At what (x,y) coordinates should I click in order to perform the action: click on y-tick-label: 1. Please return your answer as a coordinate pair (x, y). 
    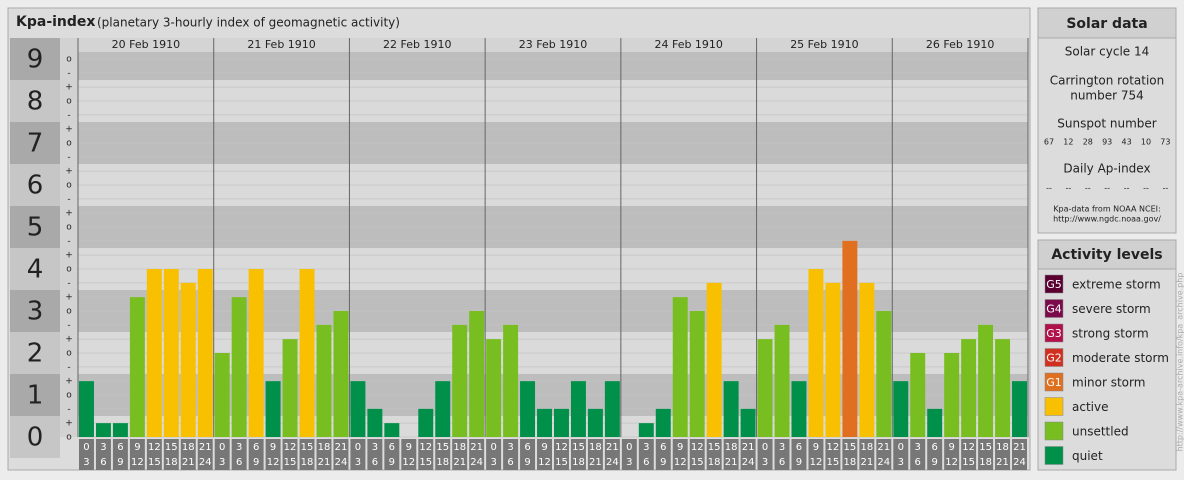
    Looking at the image, I should click on (35, 396).